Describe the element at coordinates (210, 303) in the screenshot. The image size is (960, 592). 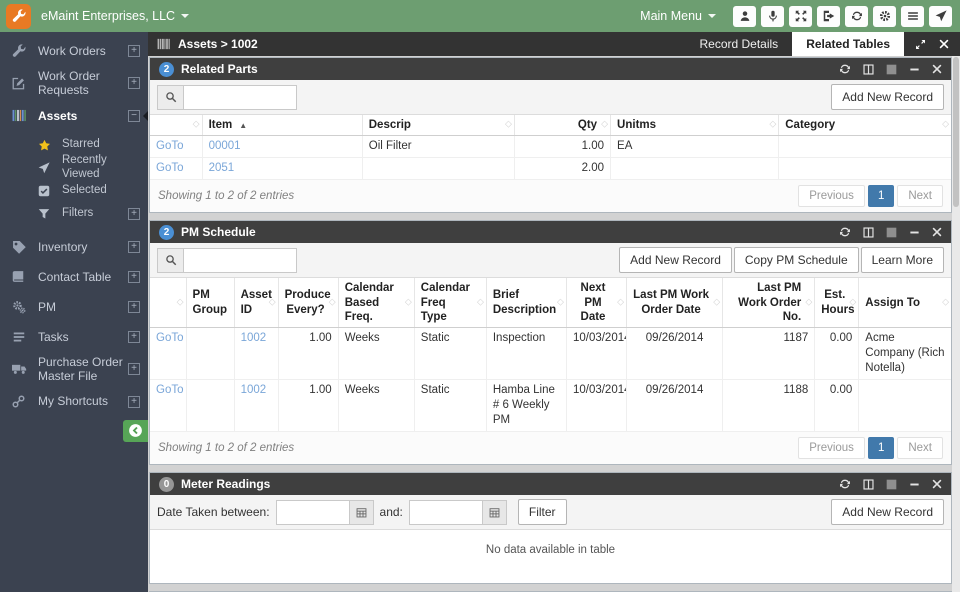
I see `column-header-pm-group: PM Group▲` at that location.